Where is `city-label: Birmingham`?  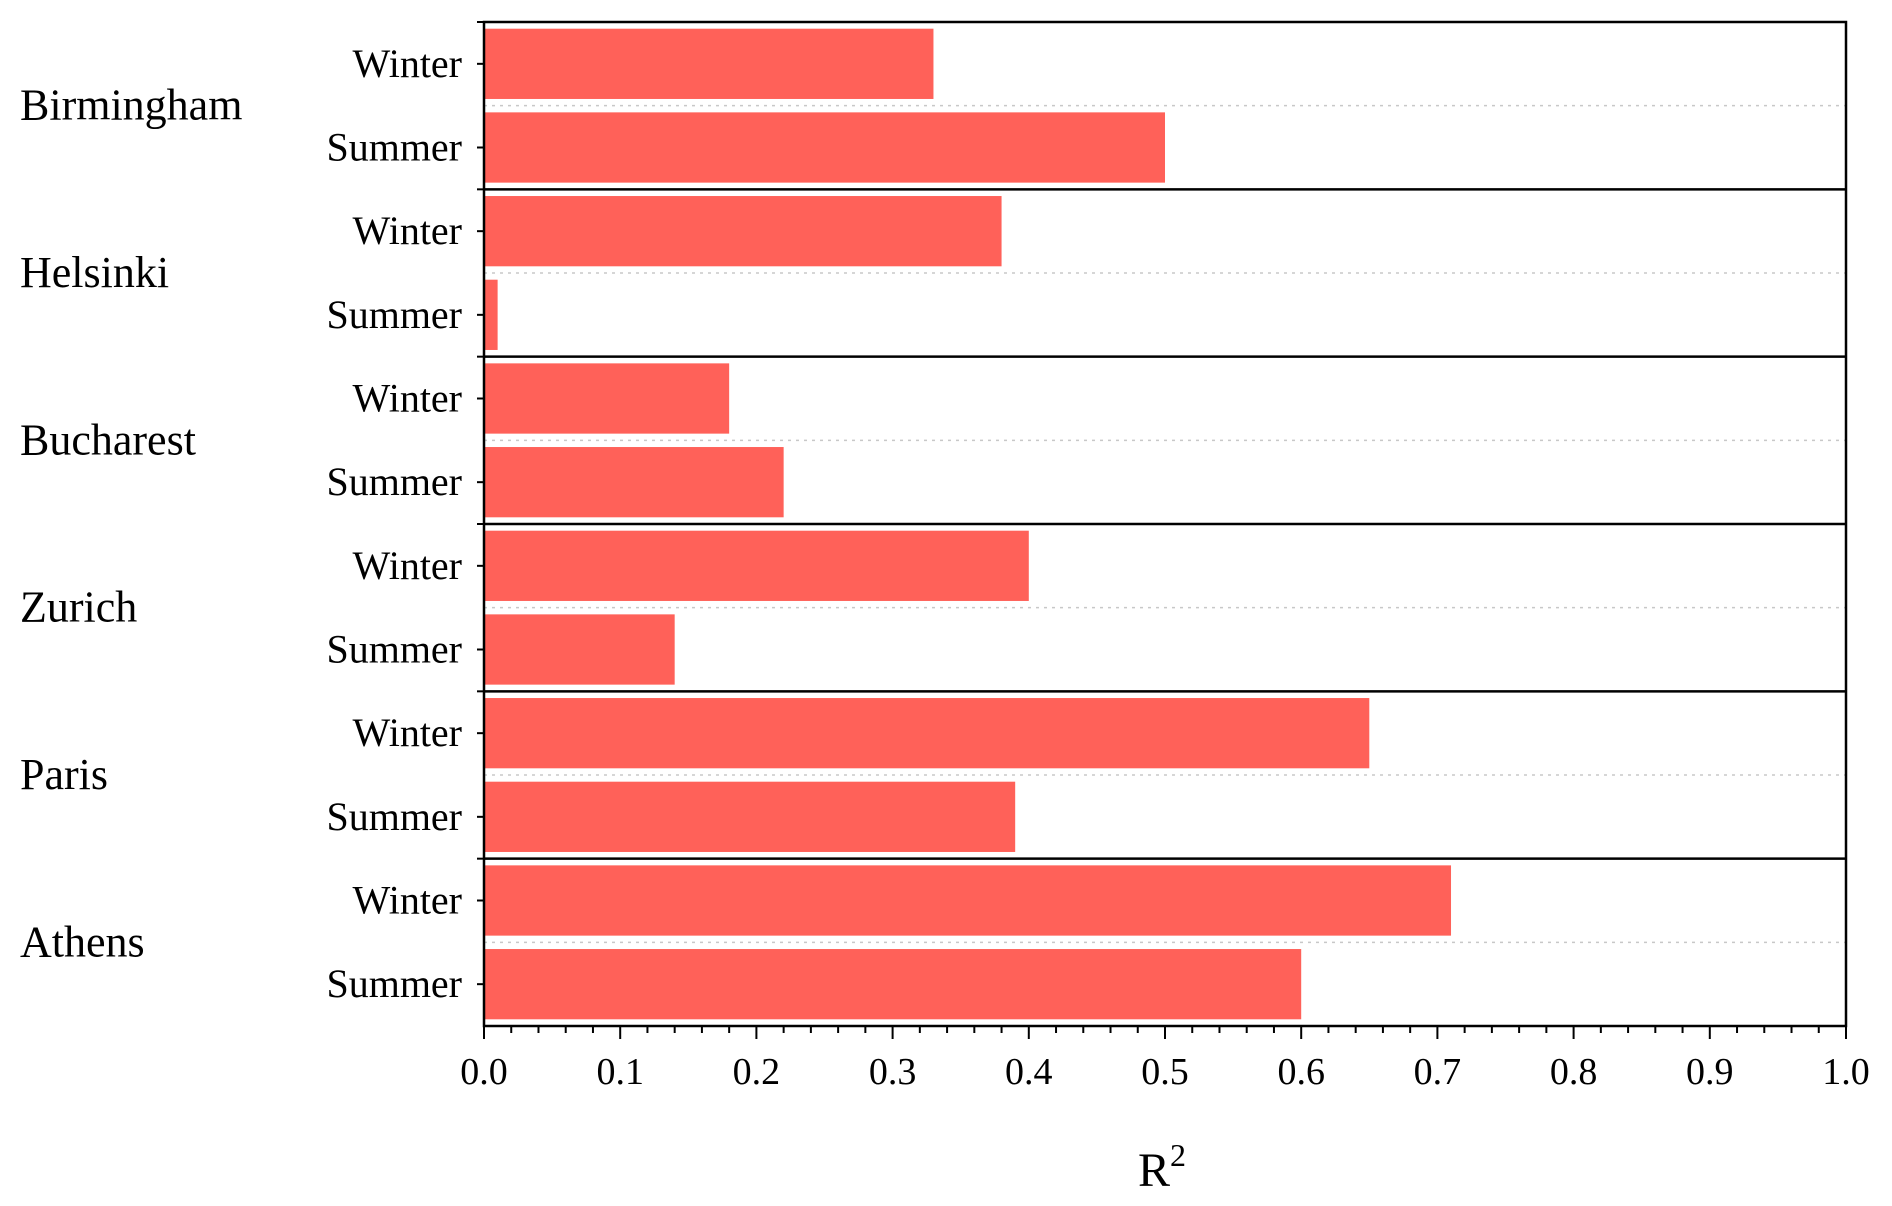 city-label: Birmingham is located at coordinates (131, 105).